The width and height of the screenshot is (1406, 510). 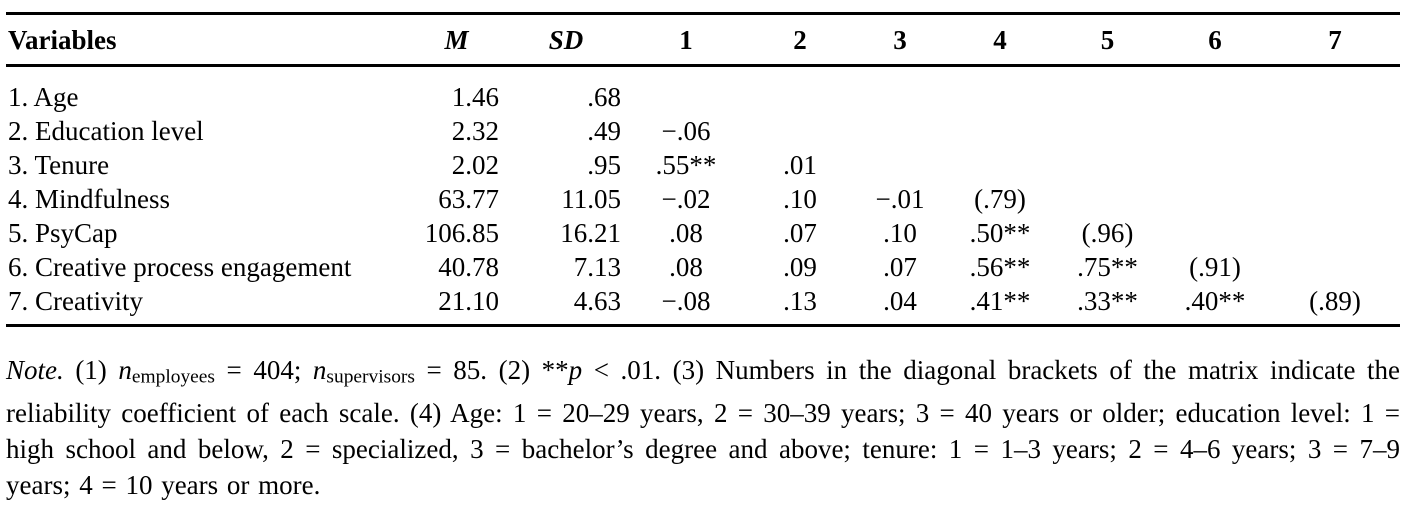 I want to click on table-cell: (.91), so click(x=1215, y=267).